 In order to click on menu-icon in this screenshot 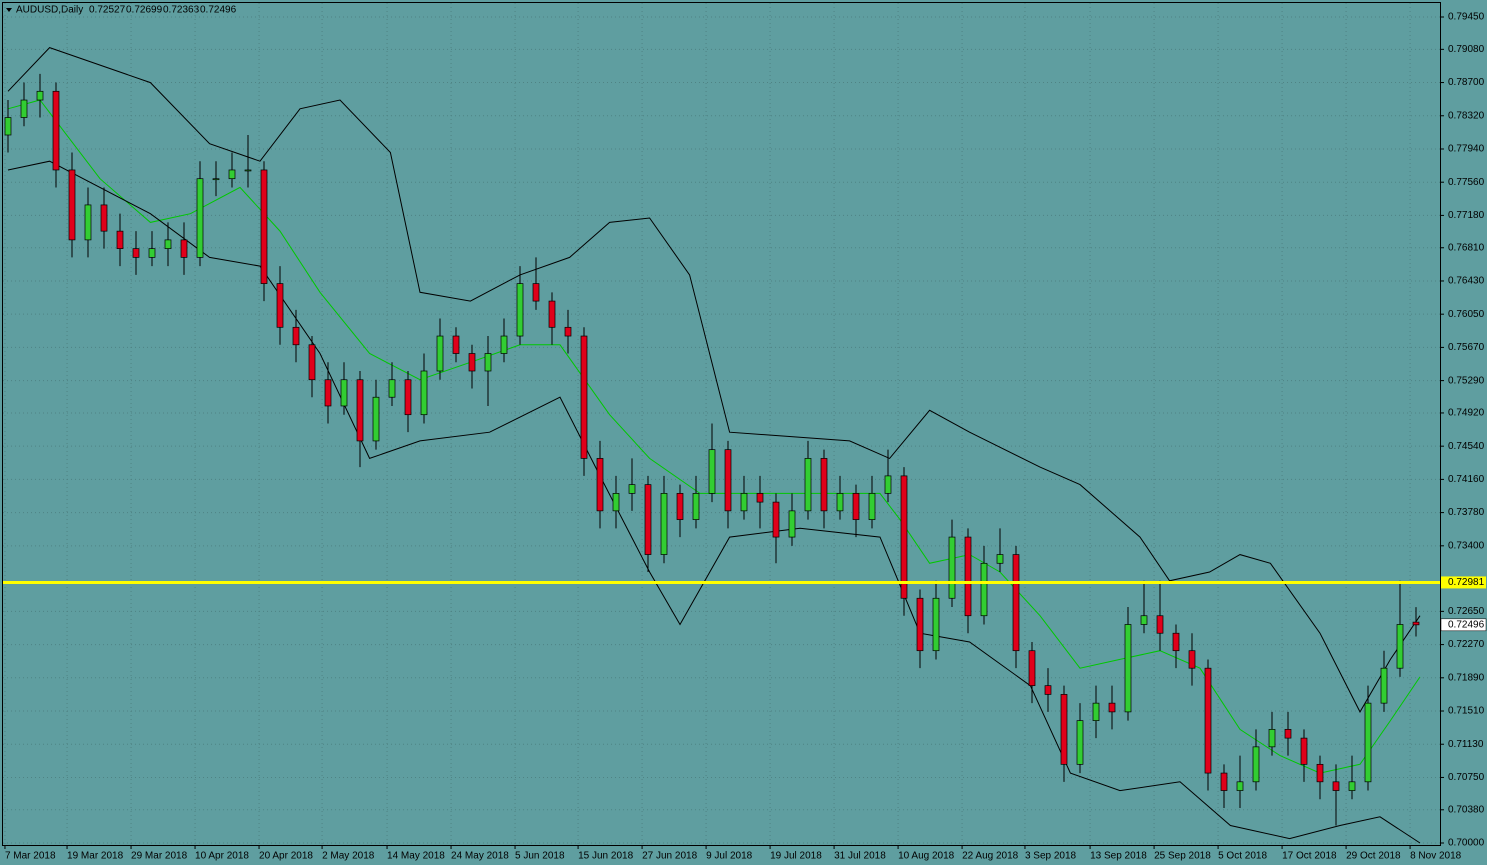, I will do `click(9, 10)`.